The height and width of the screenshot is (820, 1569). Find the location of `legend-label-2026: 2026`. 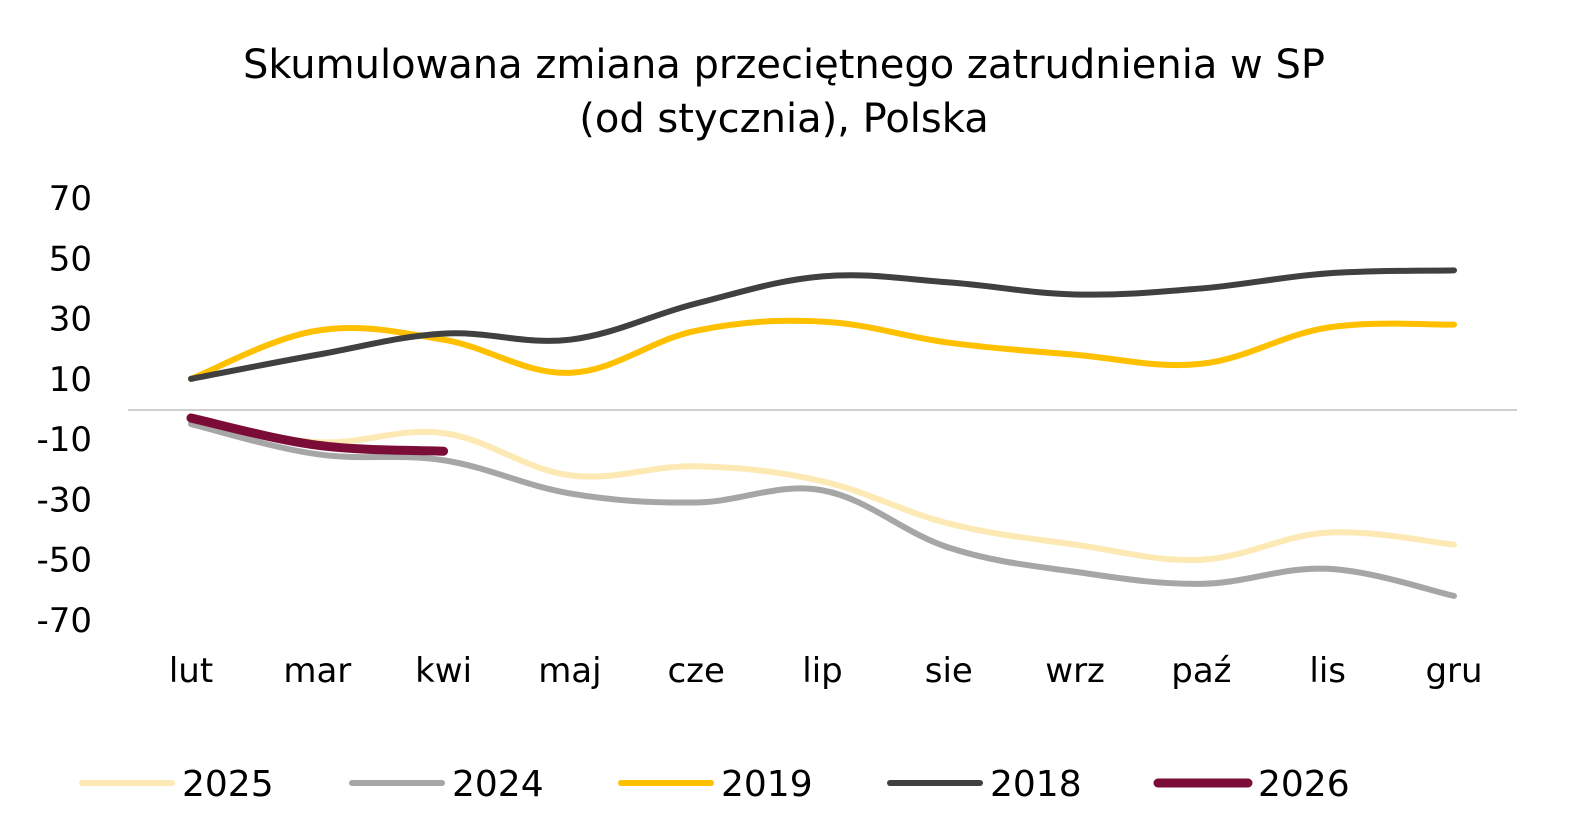

legend-label-2026: 2026 is located at coordinates (1304, 784).